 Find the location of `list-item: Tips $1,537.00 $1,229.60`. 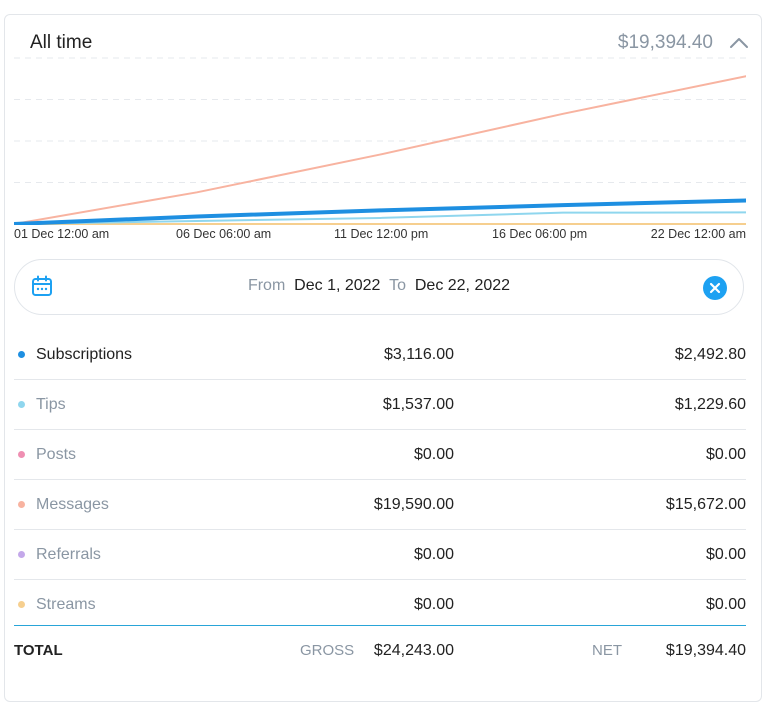

list-item: Tips $1,537.00 $1,229.60 is located at coordinates (380, 405).